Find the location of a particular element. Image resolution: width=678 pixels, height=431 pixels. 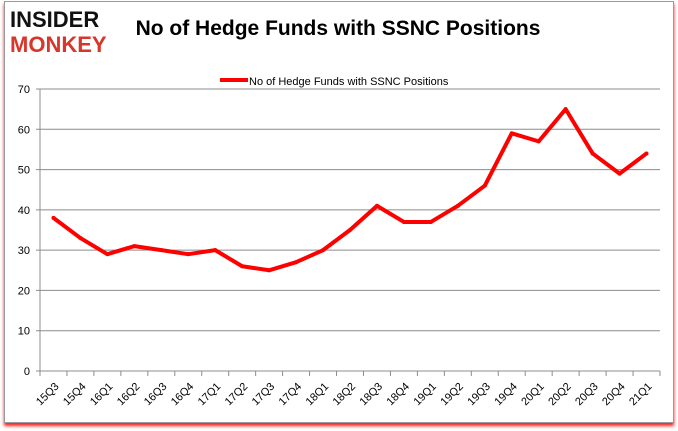

x-tick-label: 19Q4 is located at coordinates (506, 395).